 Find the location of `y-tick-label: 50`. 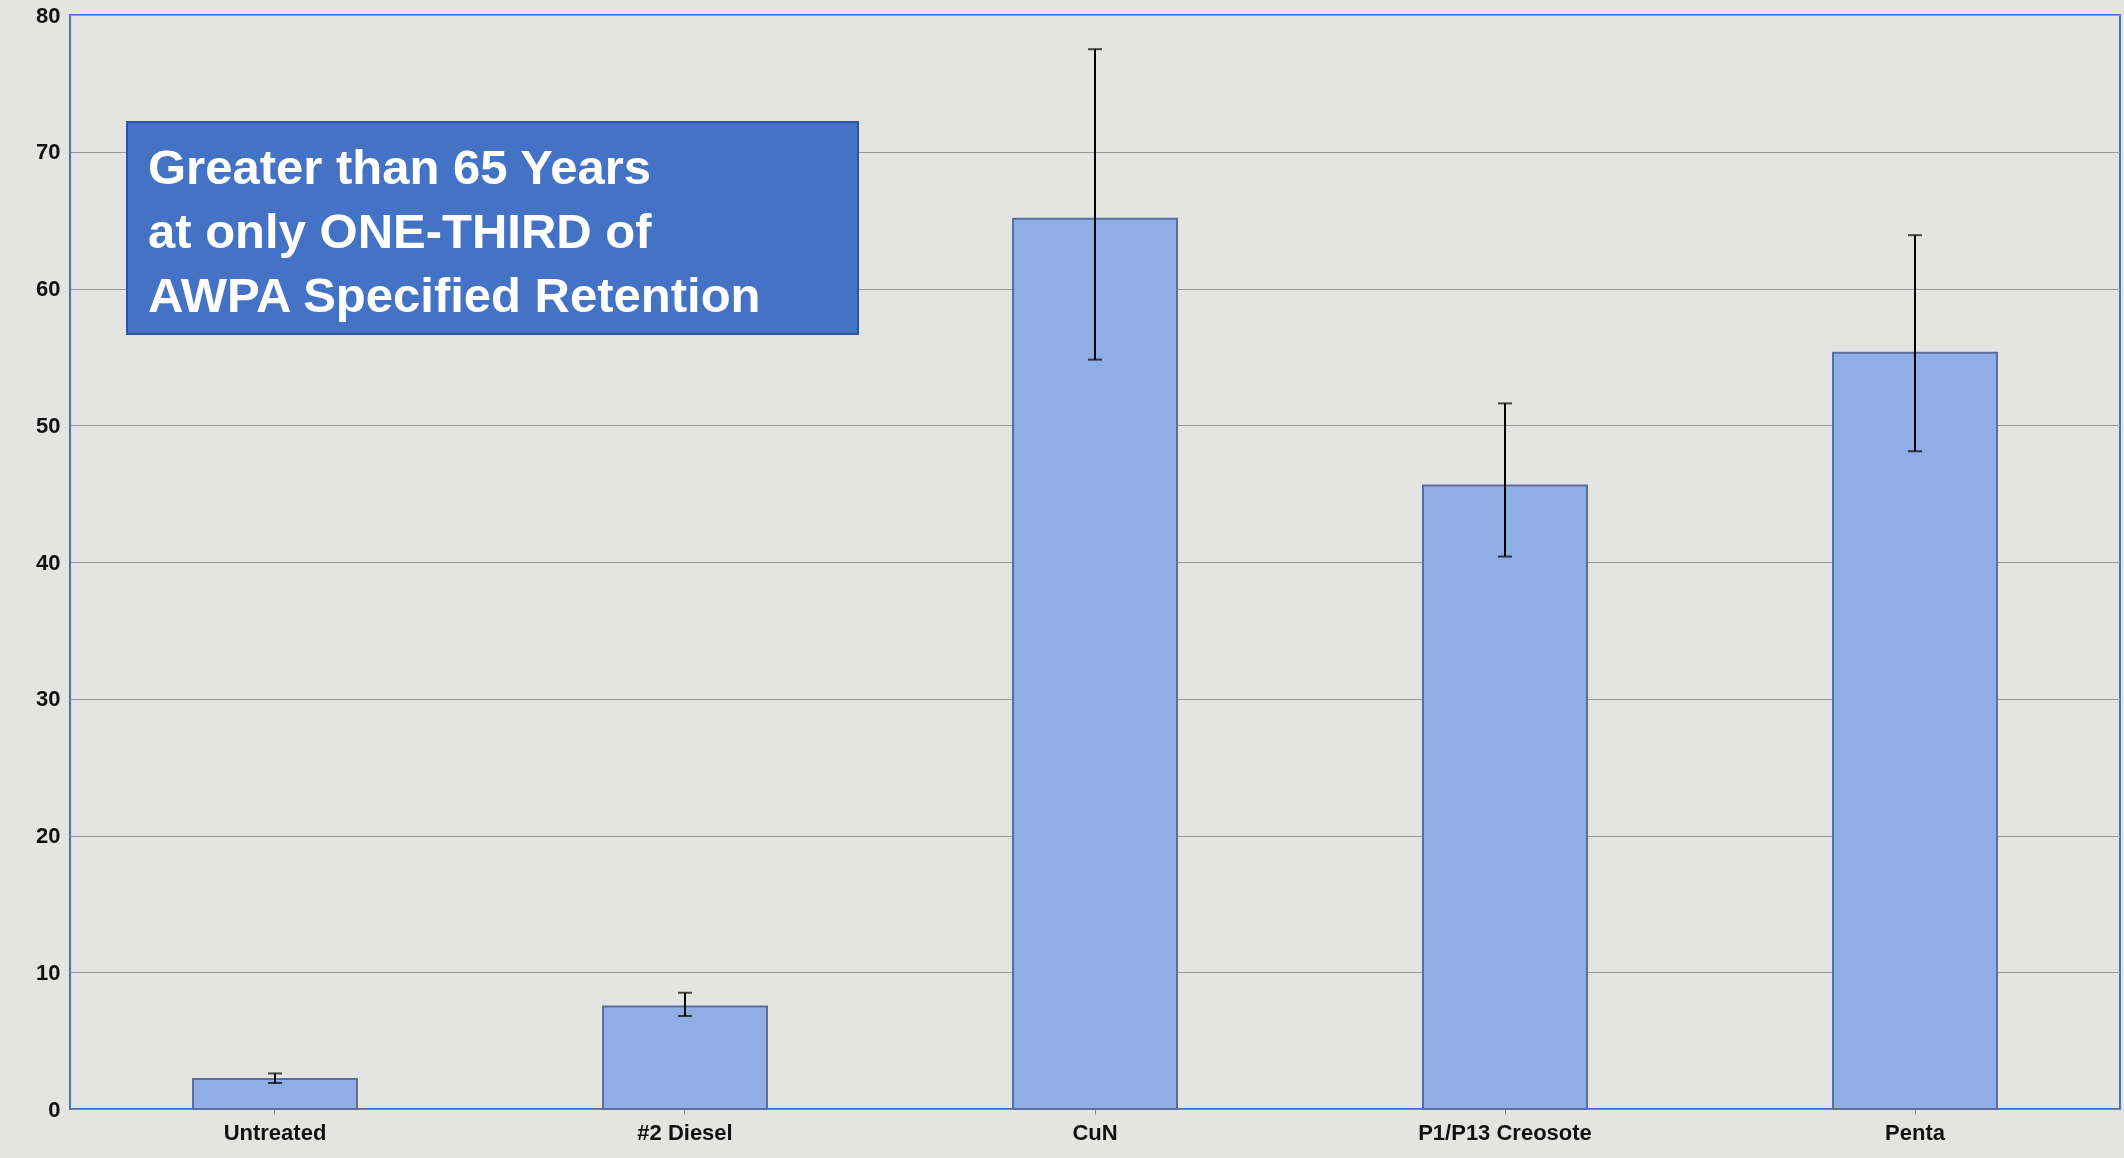

y-tick-label: 50 is located at coordinates (48, 425).